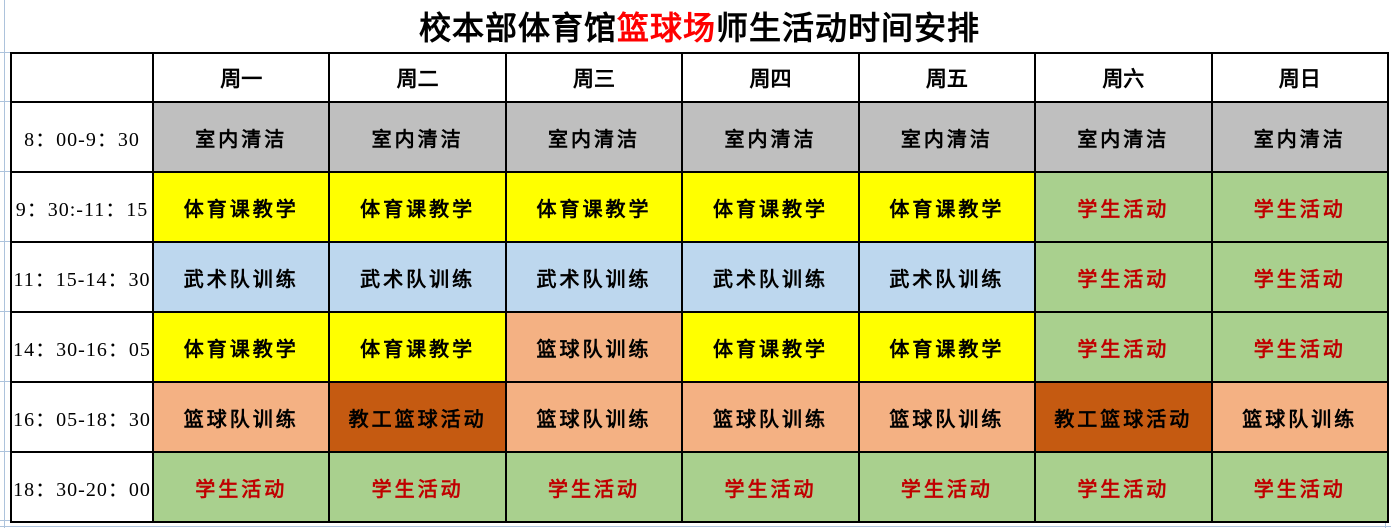 The image size is (1391, 528). Describe the element at coordinates (82, 277) in the screenshot. I see `time-cell-3: 11：15-14：30` at that location.